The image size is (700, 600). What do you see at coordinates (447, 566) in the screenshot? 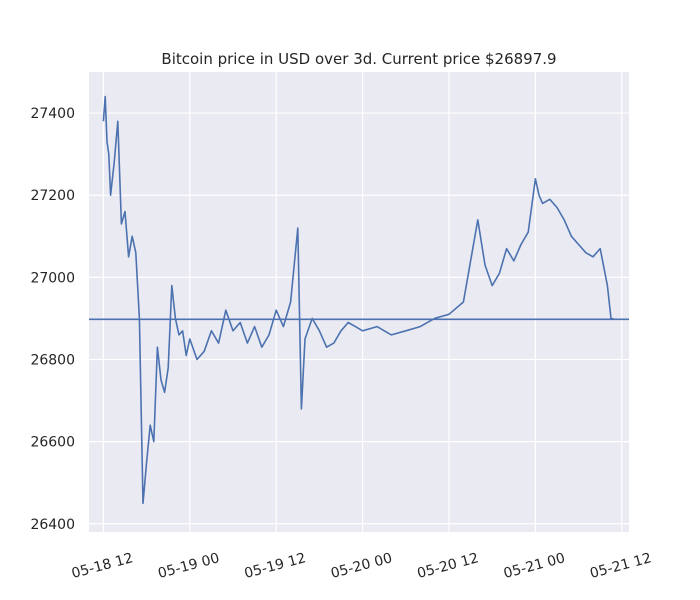
I see `x-tick-label: 05-20 12` at bounding box center [447, 566].